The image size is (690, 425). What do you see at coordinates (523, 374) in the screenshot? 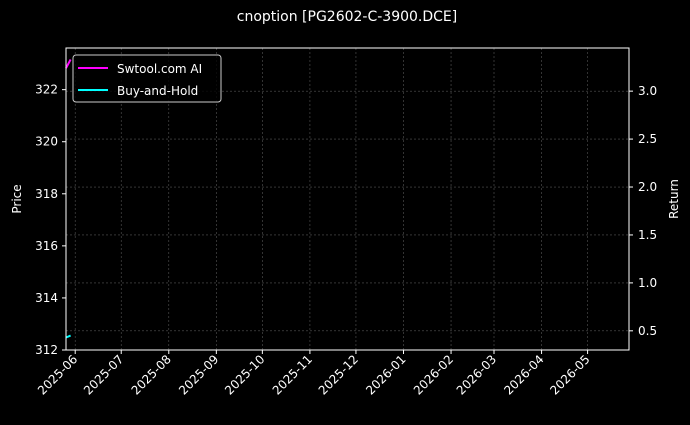
I see `x-tick-label: 2026-04` at bounding box center [523, 374].